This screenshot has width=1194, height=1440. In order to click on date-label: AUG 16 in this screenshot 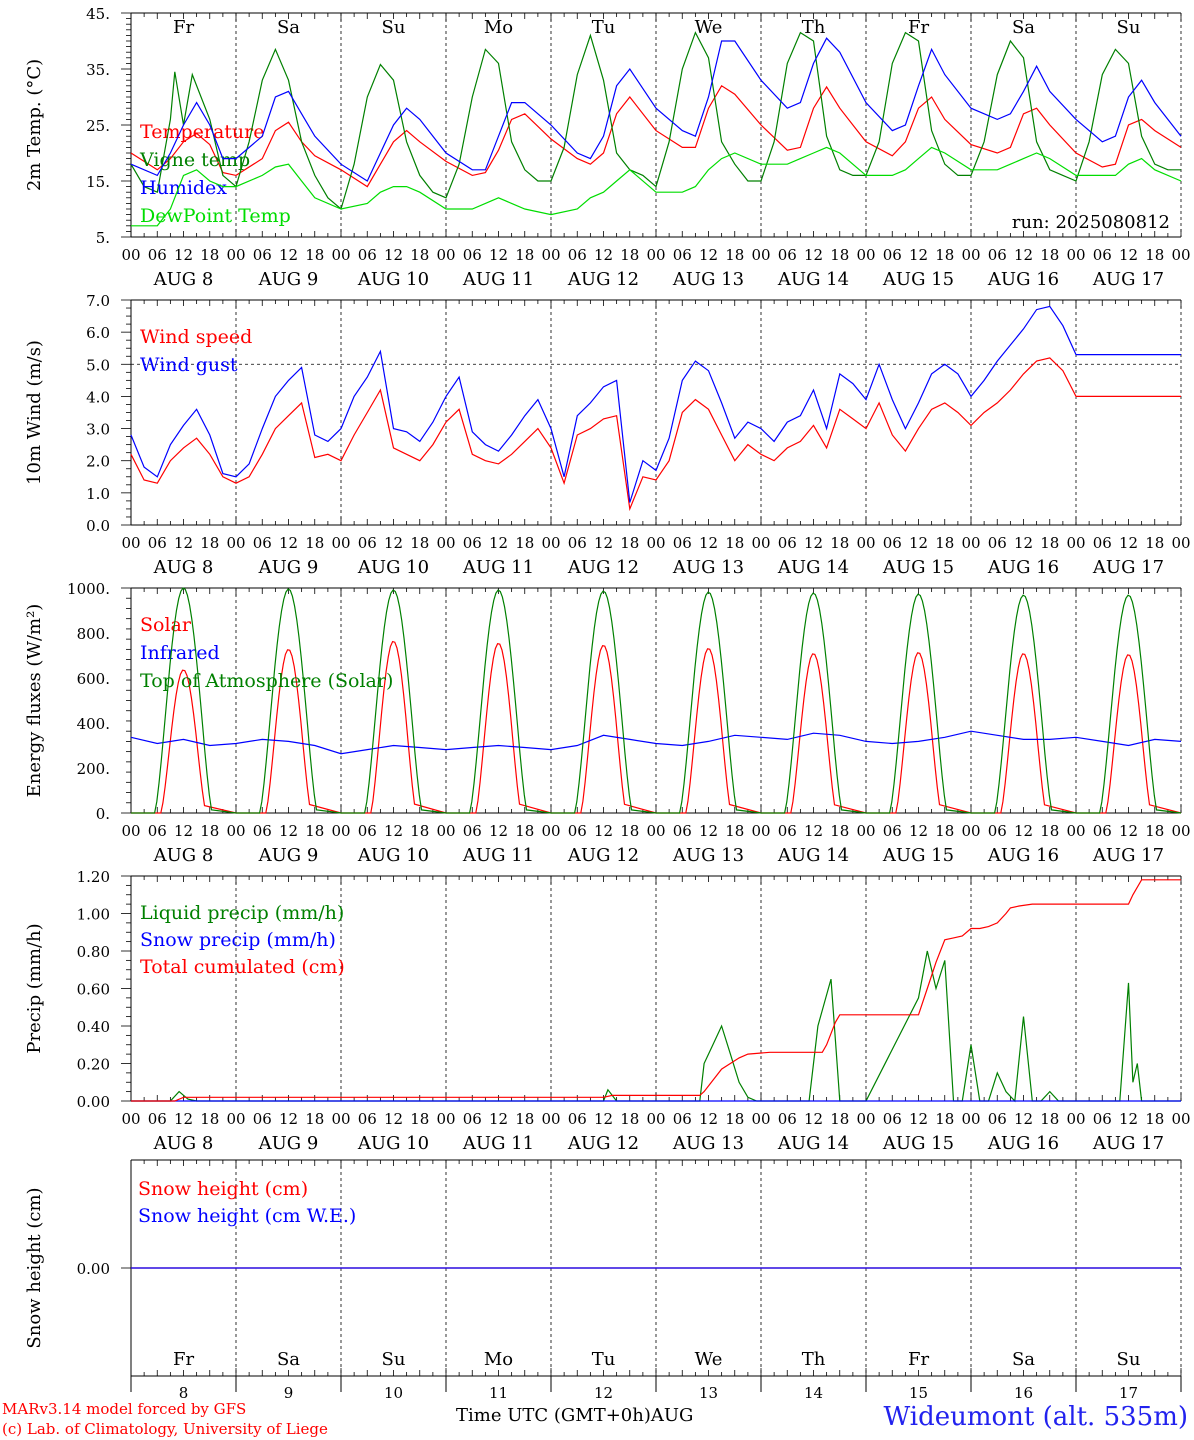, I will do `click(1023, 567)`.